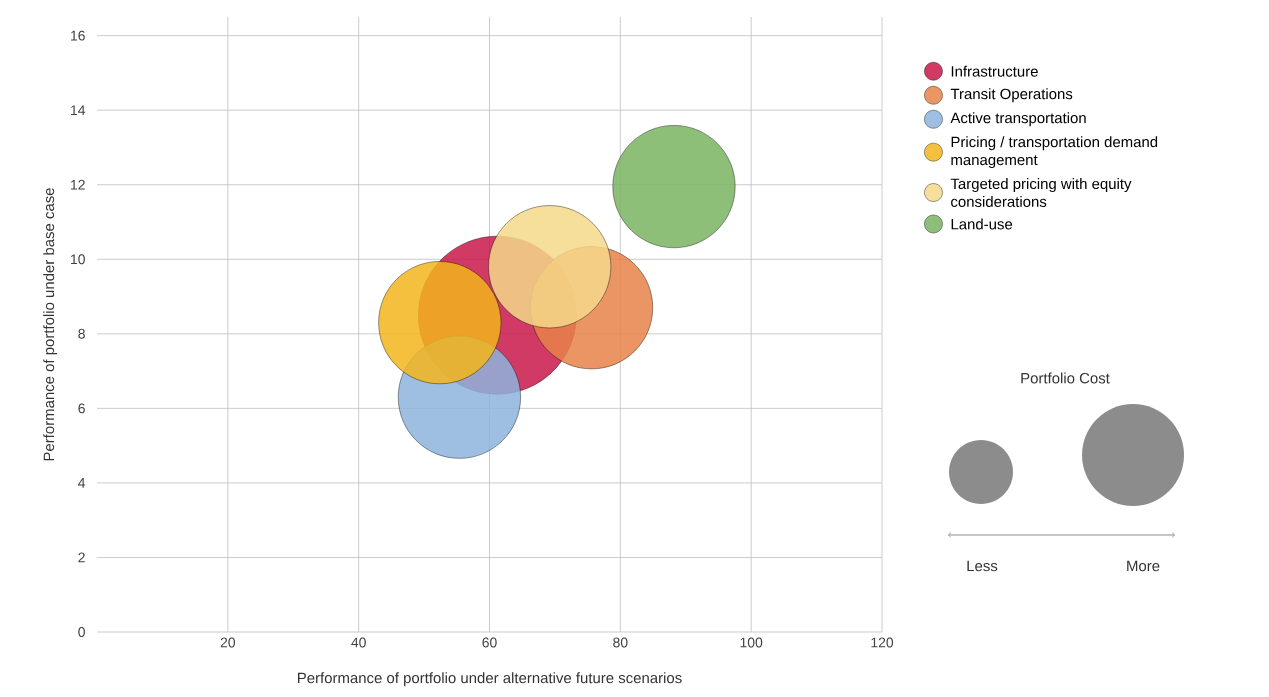 This screenshot has height=697, width=1269. I want to click on y-tick-label: 16, so click(78, 35).